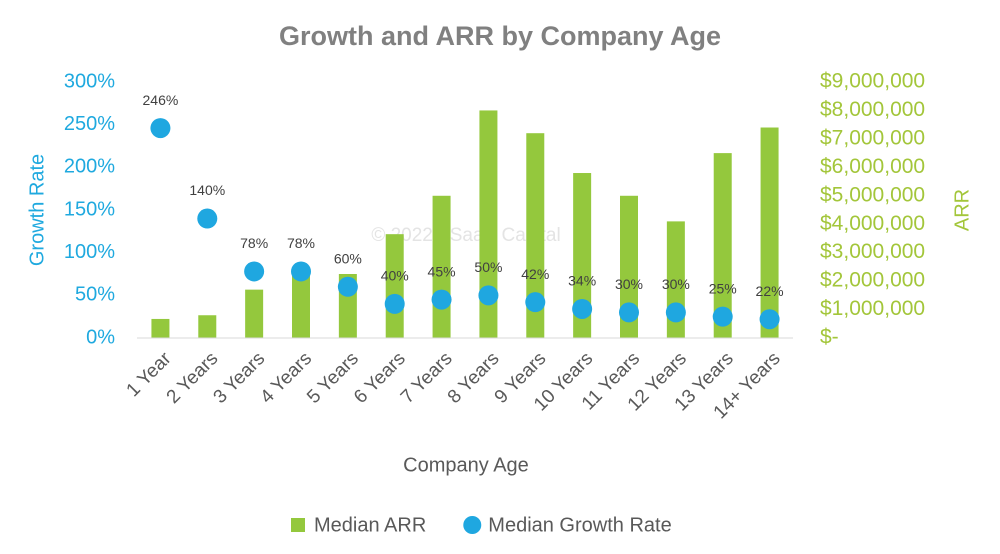  Describe the element at coordinates (348, 259) in the screenshot. I see `data-label: 60%` at that location.